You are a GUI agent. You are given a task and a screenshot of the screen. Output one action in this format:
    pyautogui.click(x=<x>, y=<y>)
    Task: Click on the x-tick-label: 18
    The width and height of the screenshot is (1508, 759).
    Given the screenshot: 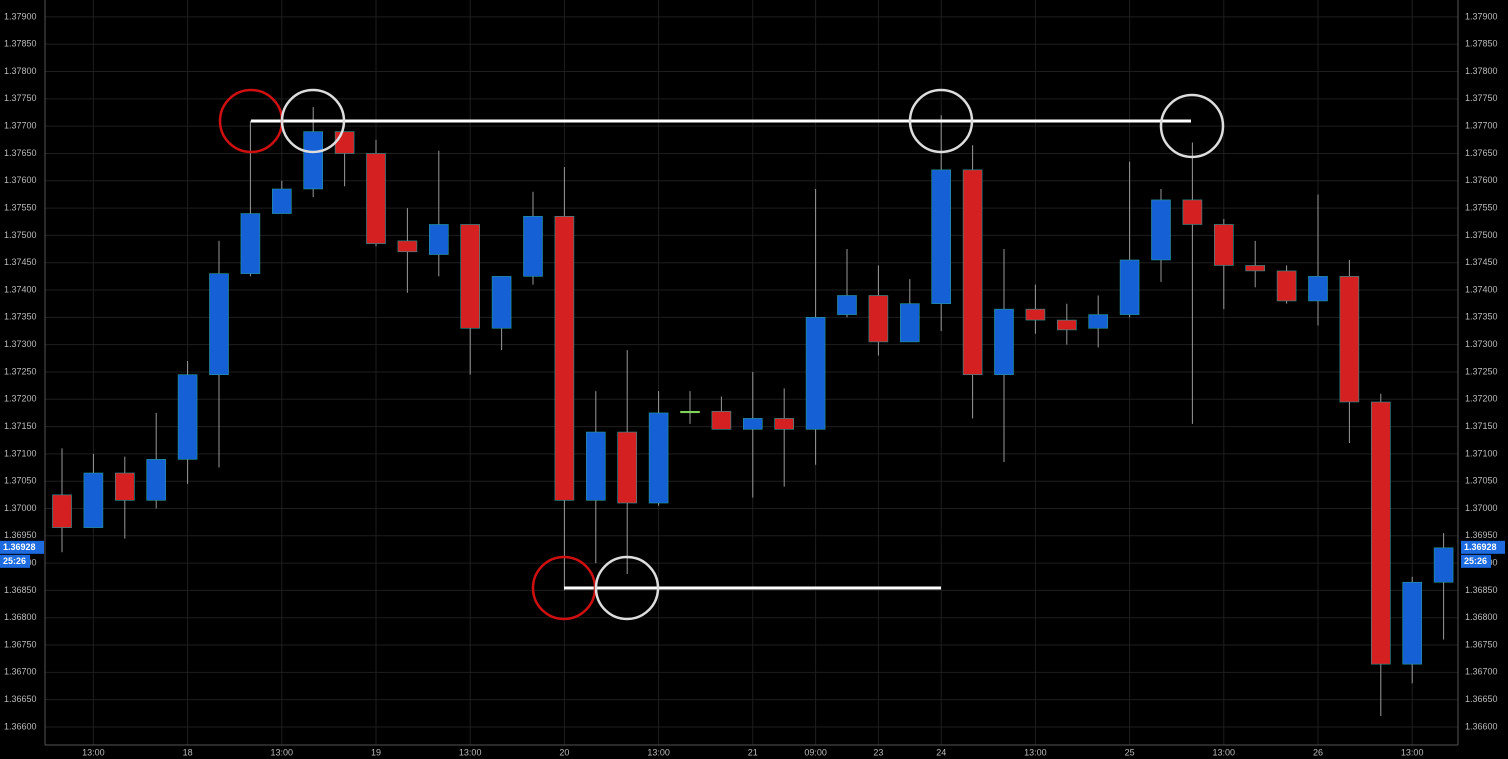 What is the action you would take?
    pyautogui.click(x=188, y=752)
    